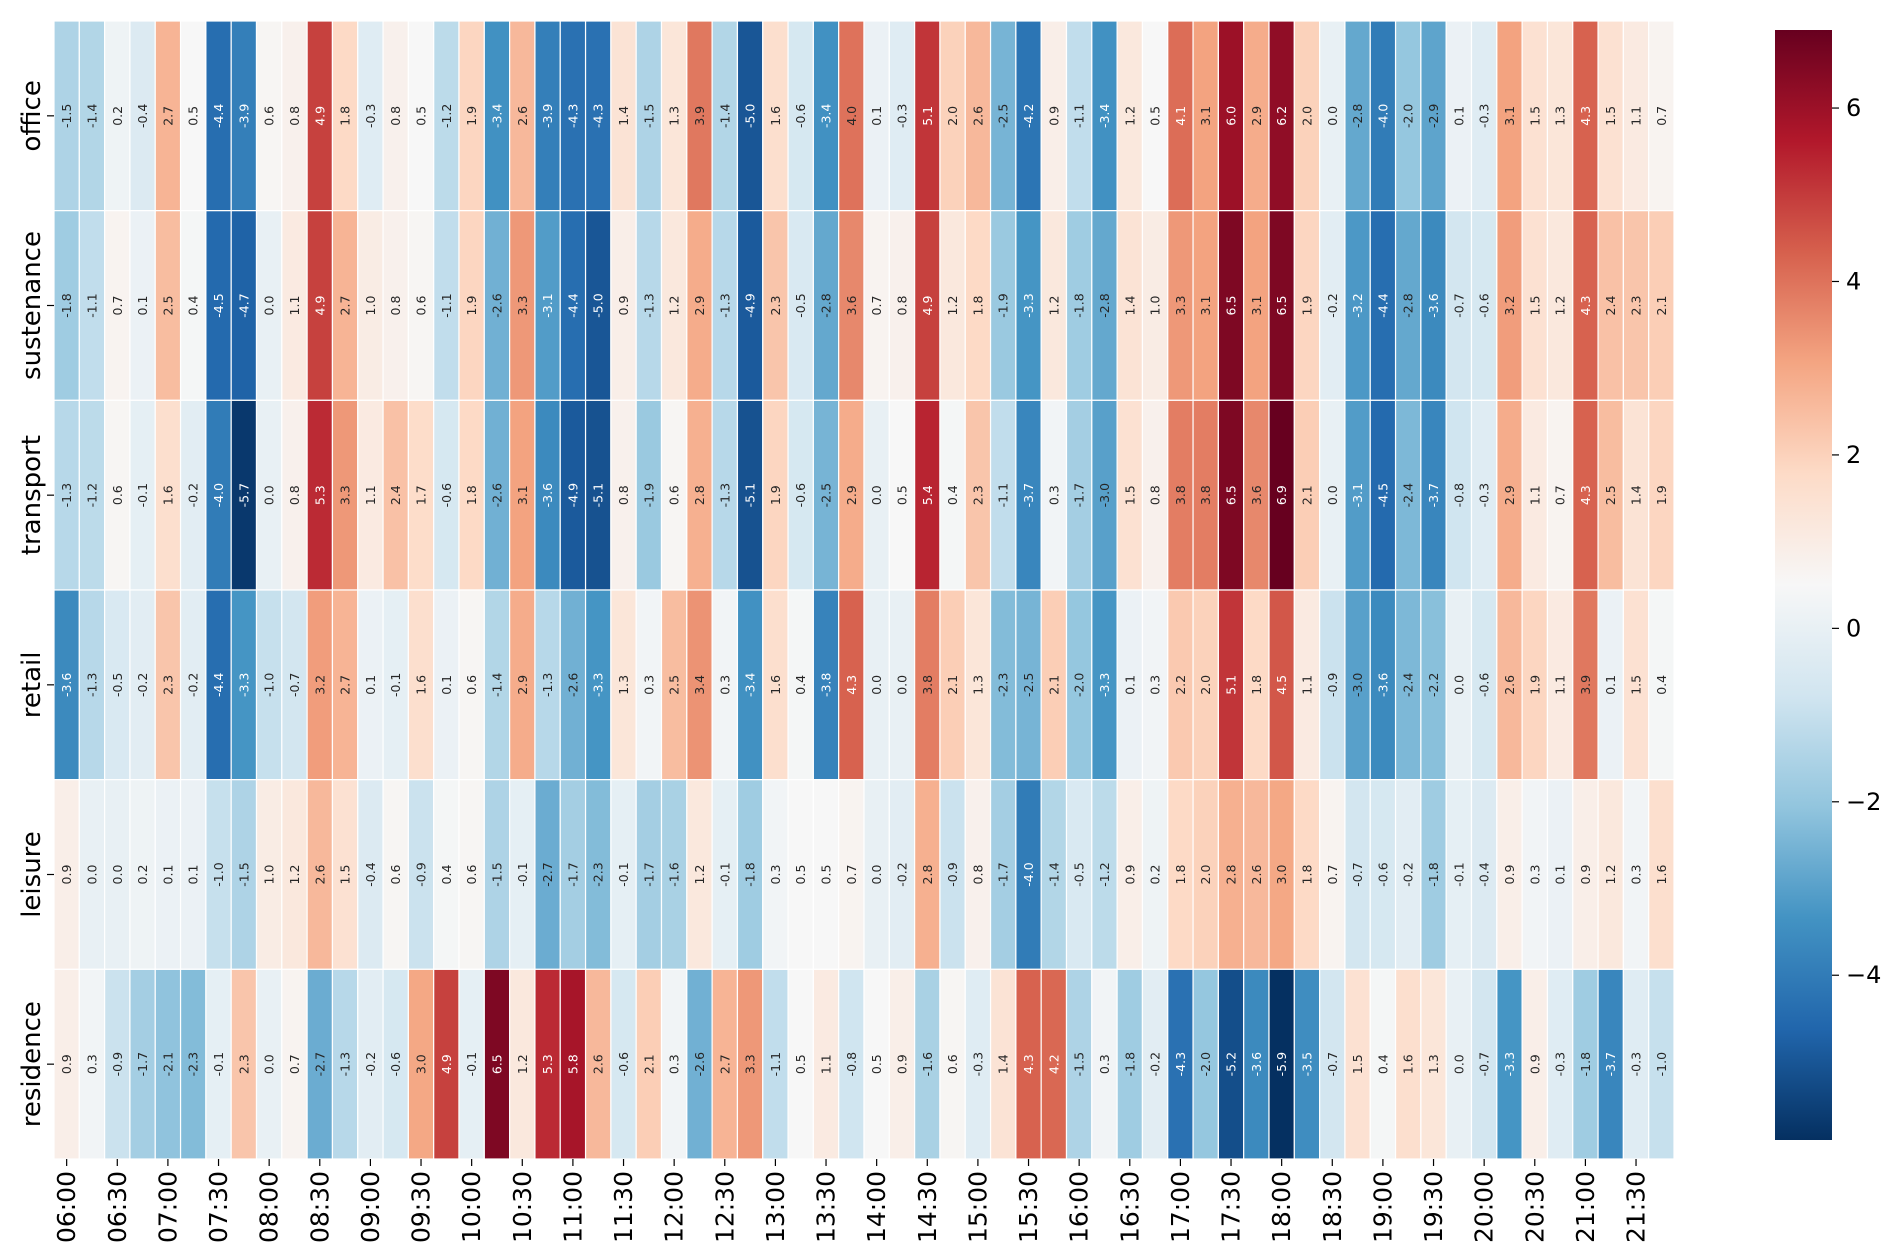  Describe the element at coordinates (370, 874) in the screenshot. I see `cell-value-label: -0.4` at that location.